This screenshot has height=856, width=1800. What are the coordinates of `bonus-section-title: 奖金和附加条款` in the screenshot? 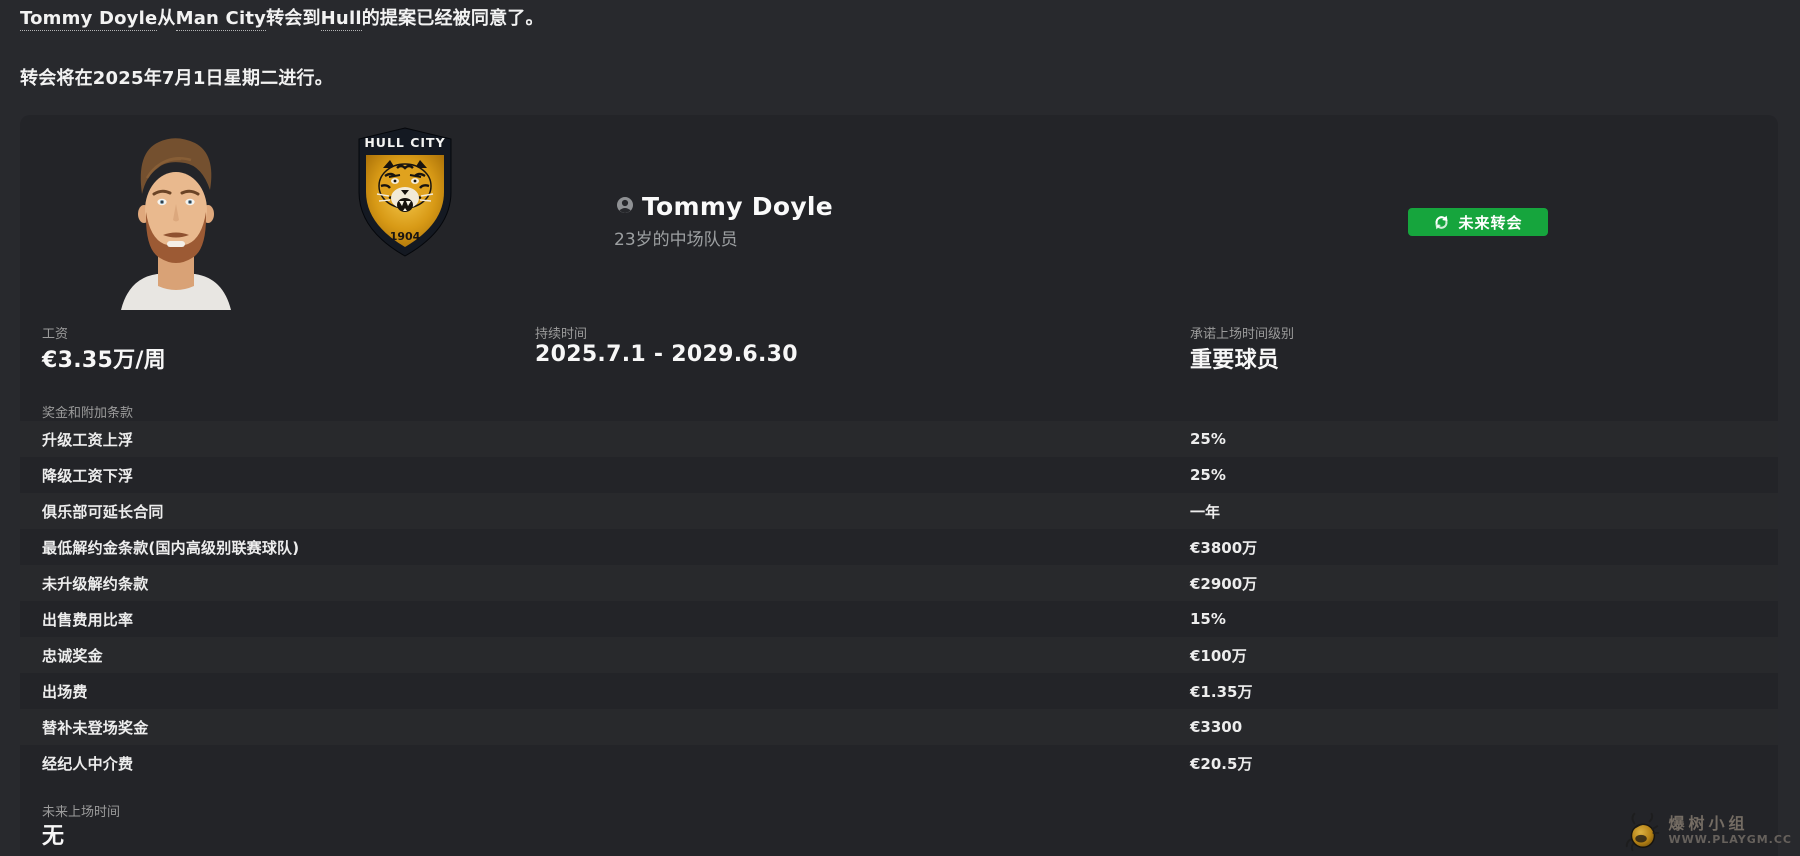 It's located at (88, 413).